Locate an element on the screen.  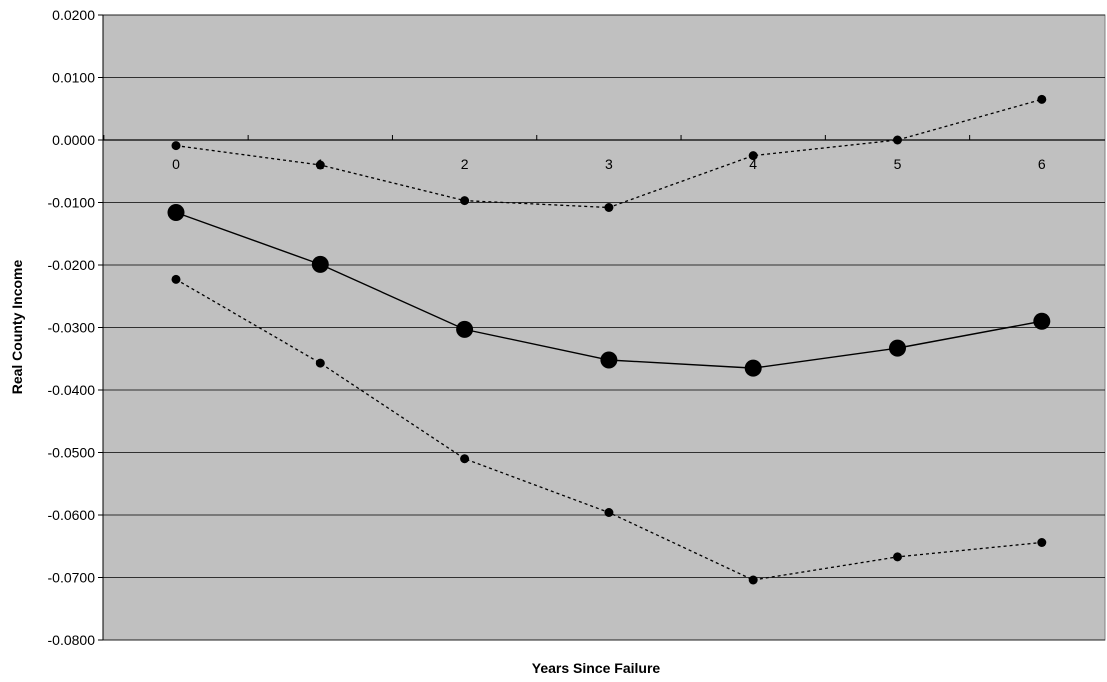
y-tick-label: 0.0100 is located at coordinates (73, 78).